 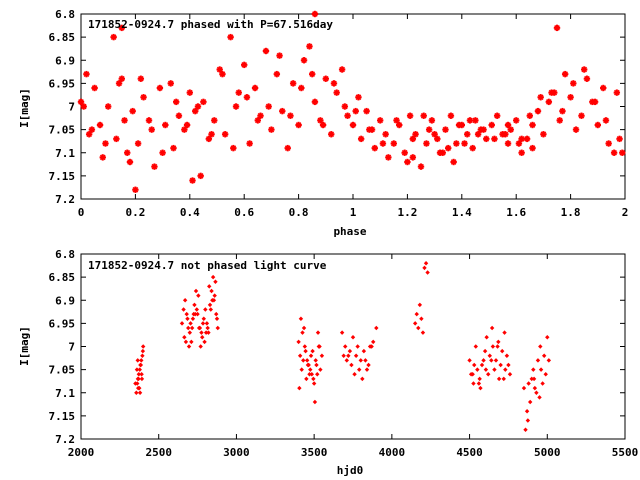 What do you see at coordinates (71, 107) in the screenshot?
I see `y-tick-label: 7` at bounding box center [71, 107].